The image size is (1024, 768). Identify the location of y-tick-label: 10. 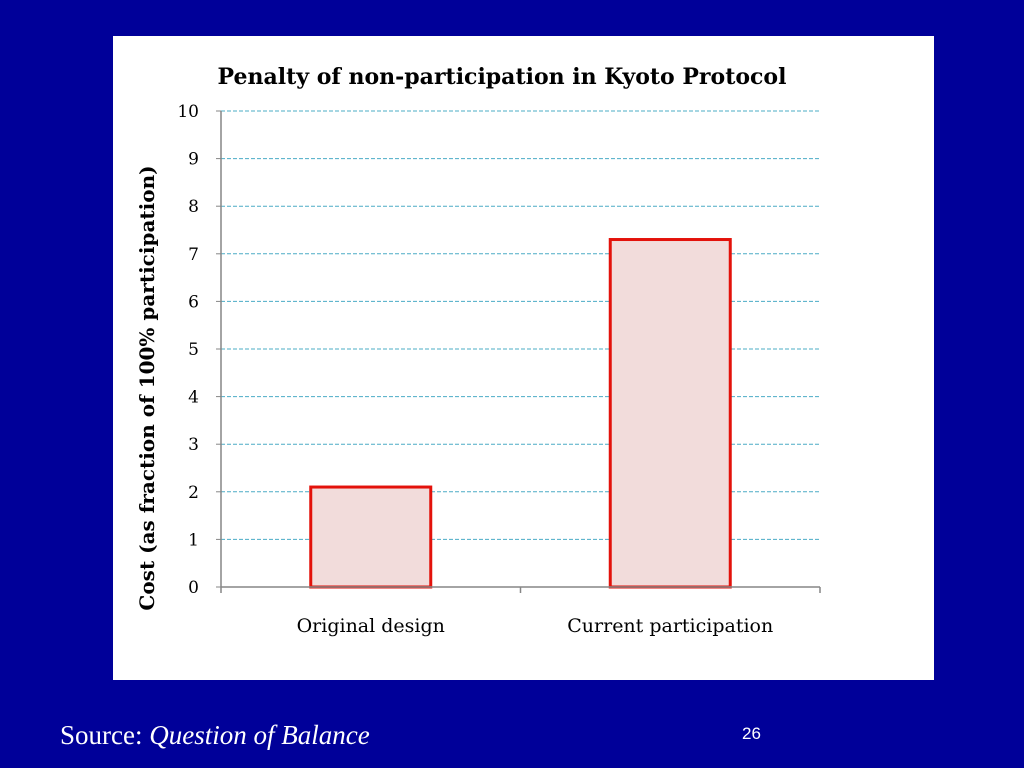
(188, 112).